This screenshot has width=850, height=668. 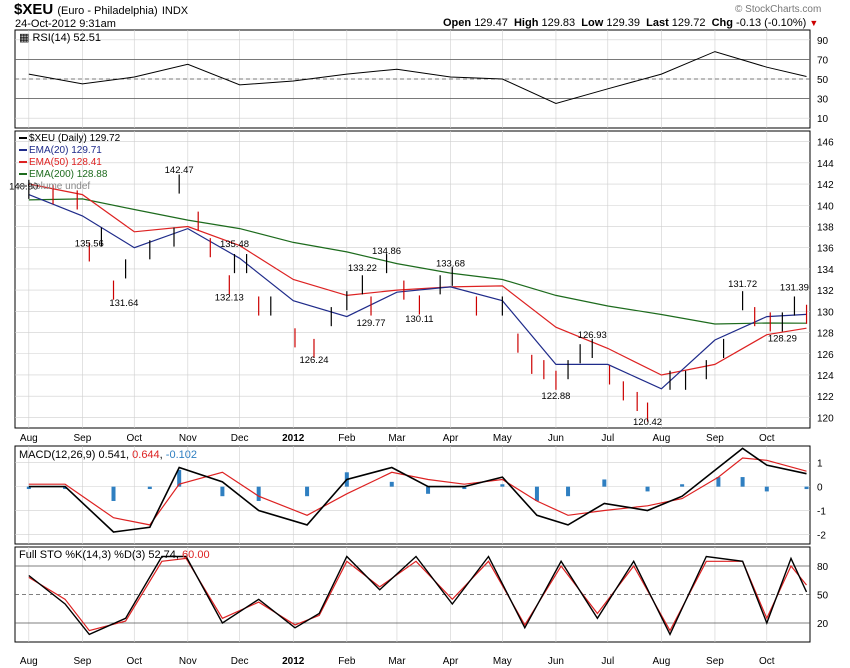 What do you see at coordinates (823, 60) in the screenshot?
I see `rsi-tick-label: 70` at bounding box center [823, 60].